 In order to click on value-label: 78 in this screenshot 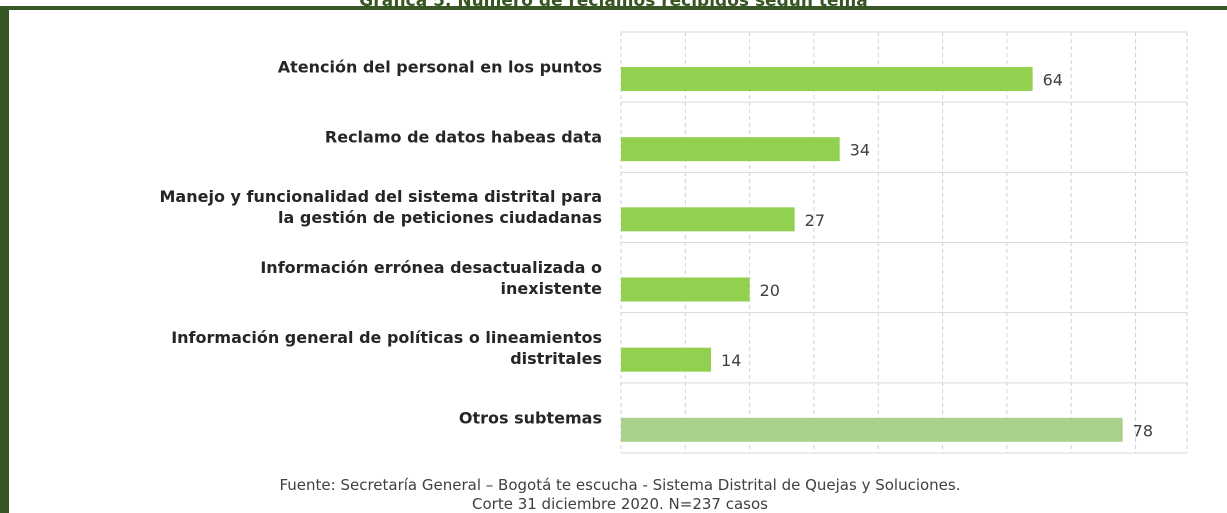, I will do `click(1143, 430)`.